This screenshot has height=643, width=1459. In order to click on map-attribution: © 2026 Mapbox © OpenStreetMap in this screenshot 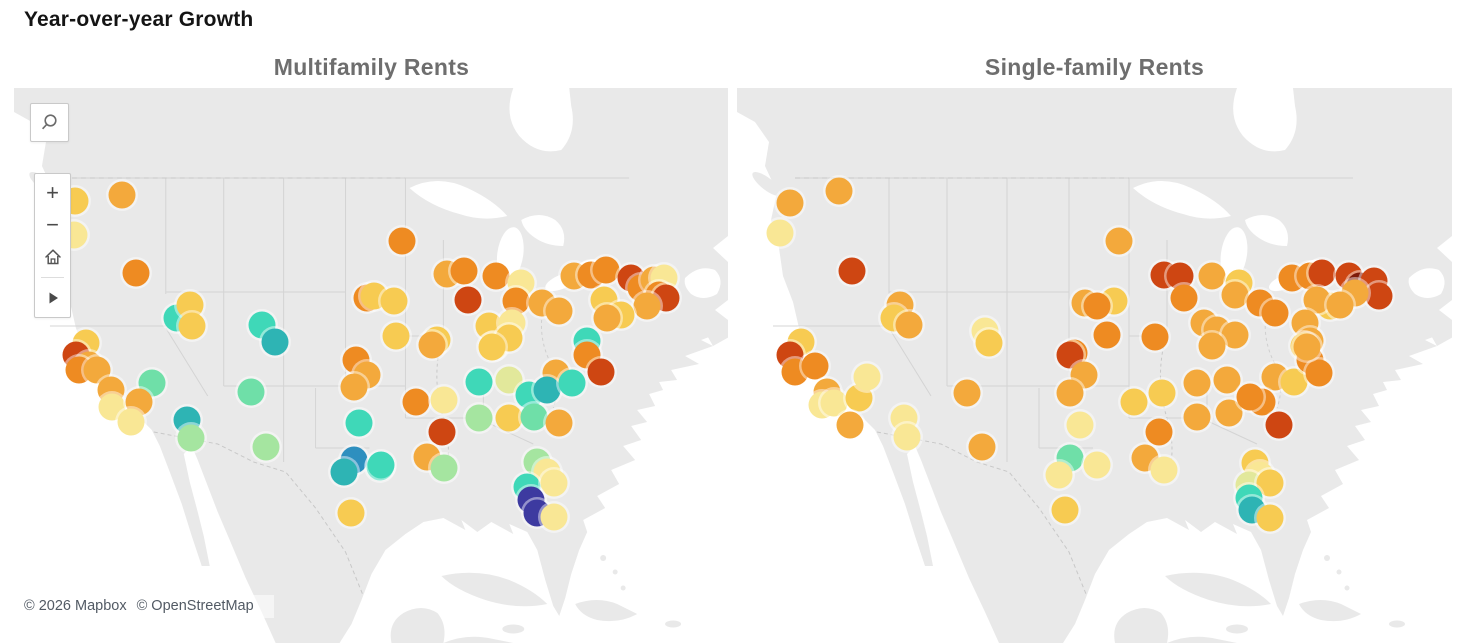, I will do `click(144, 606)`.